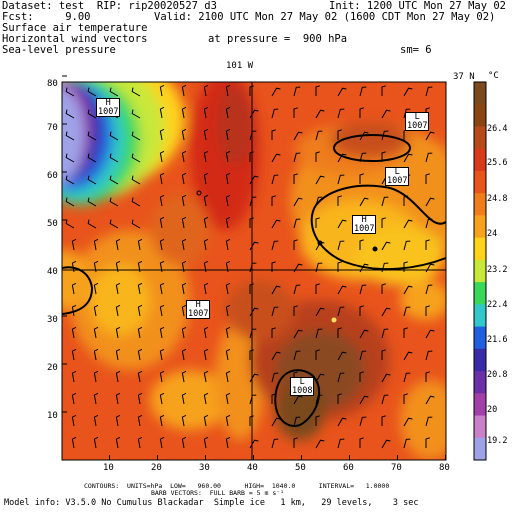 This screenshot has height=512, width=512. What do you see at coordinates (300, 468) in the screenshot?
I see `x-tick-label: 50` at bounding box center [300, 468].